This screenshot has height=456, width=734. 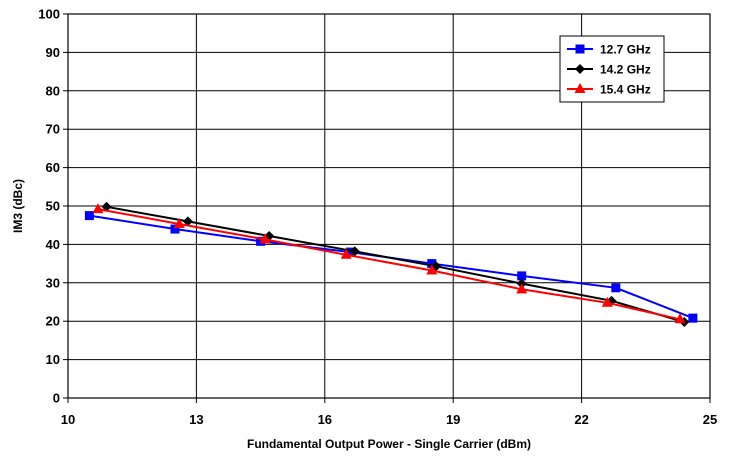 I want to click on x-tick-label: 19, so click(x=453, y=419).